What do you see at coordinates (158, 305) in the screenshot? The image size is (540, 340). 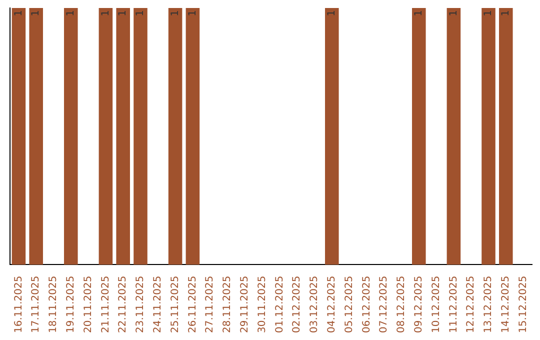 I see `x-tick-label: 24.11.2025` at bounding box center [158, 305].